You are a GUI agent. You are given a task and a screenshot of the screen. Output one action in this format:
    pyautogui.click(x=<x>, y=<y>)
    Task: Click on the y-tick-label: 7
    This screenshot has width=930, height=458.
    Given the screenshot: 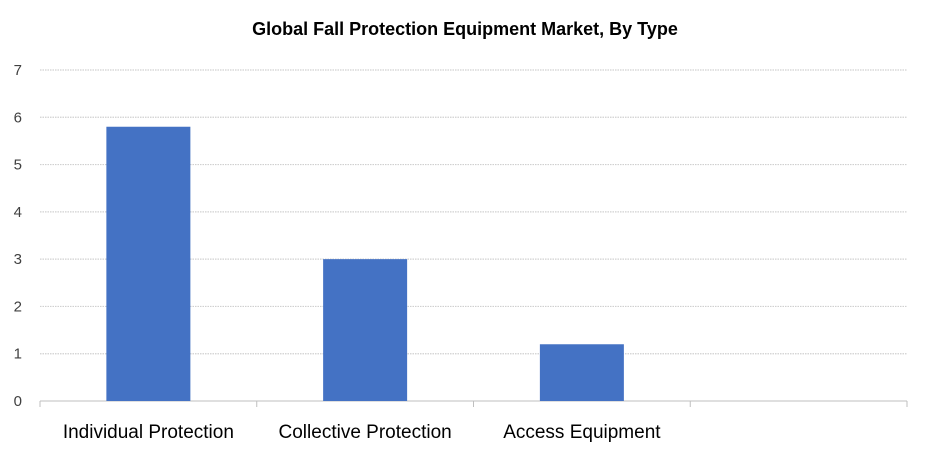 What is the action you would take?
    pyautogui.click(x=18, y=70)
    